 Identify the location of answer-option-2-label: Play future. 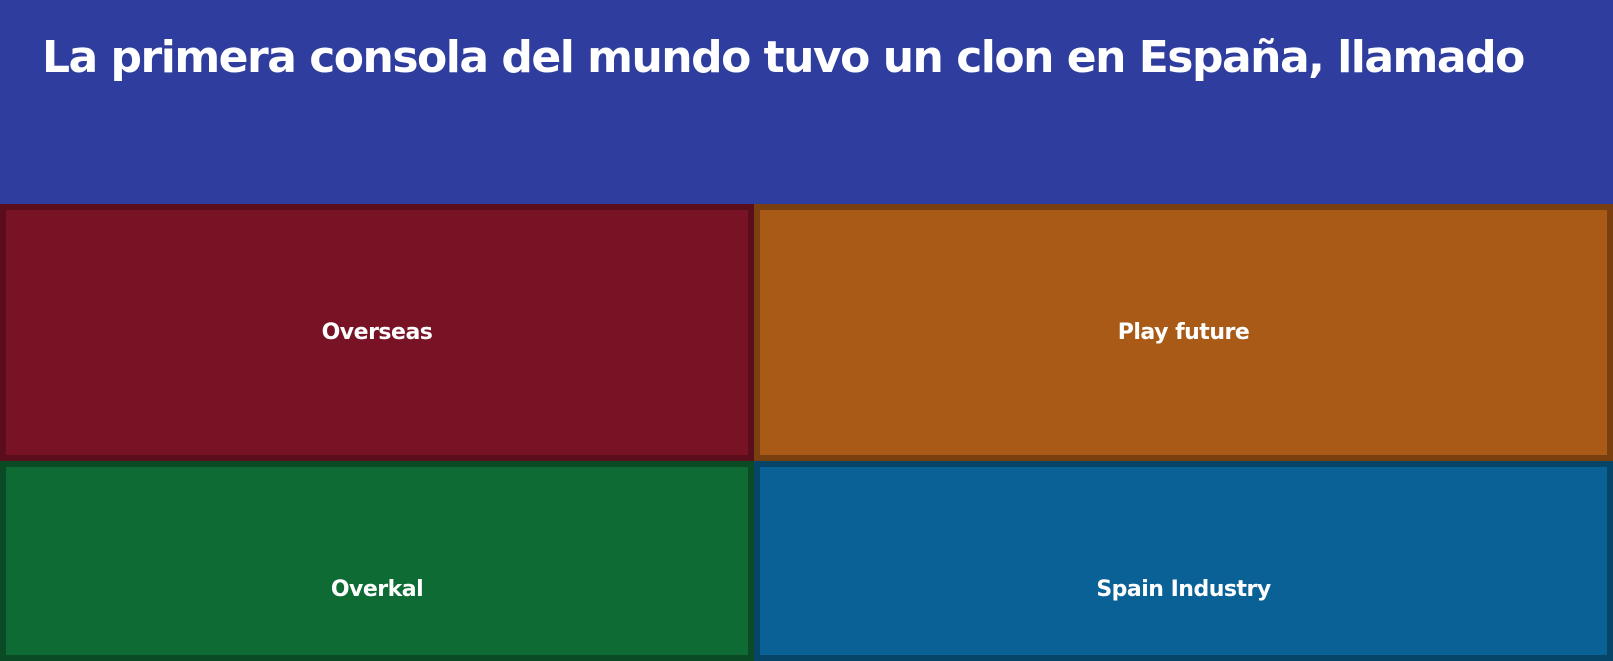
(1184, 332).